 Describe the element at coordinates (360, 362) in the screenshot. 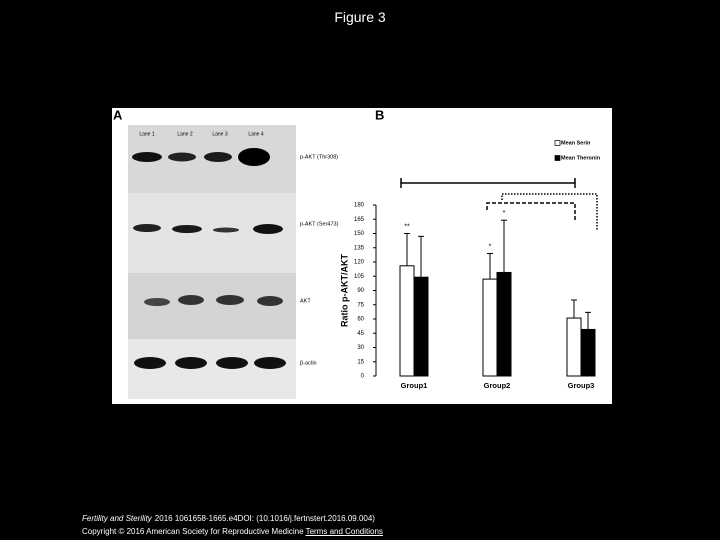

I see `y-tick-label: 15` at that location.